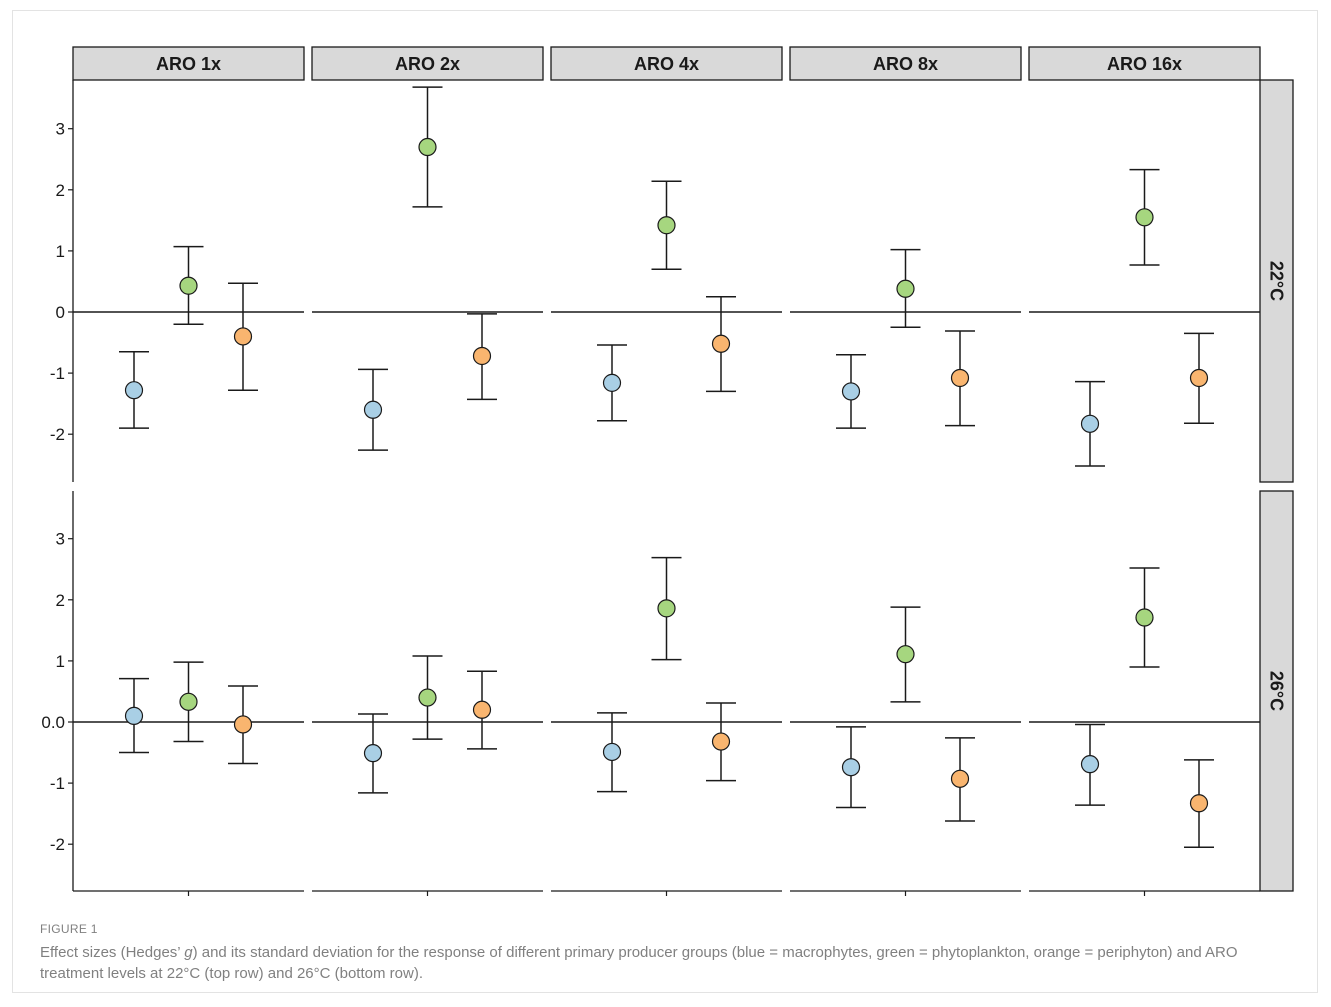  What do you see at coordinates (60, 129) in the screenshot?
I see `y-tick-label-row-1-1: 3` at bounding box center [60, 129].